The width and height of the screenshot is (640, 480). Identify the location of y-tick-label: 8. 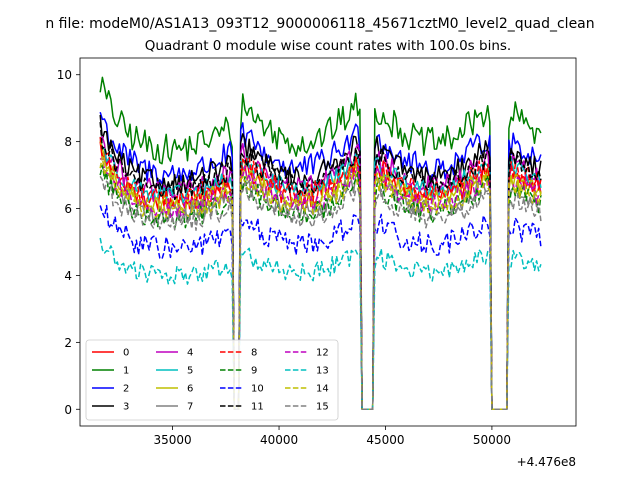
(68, 142).